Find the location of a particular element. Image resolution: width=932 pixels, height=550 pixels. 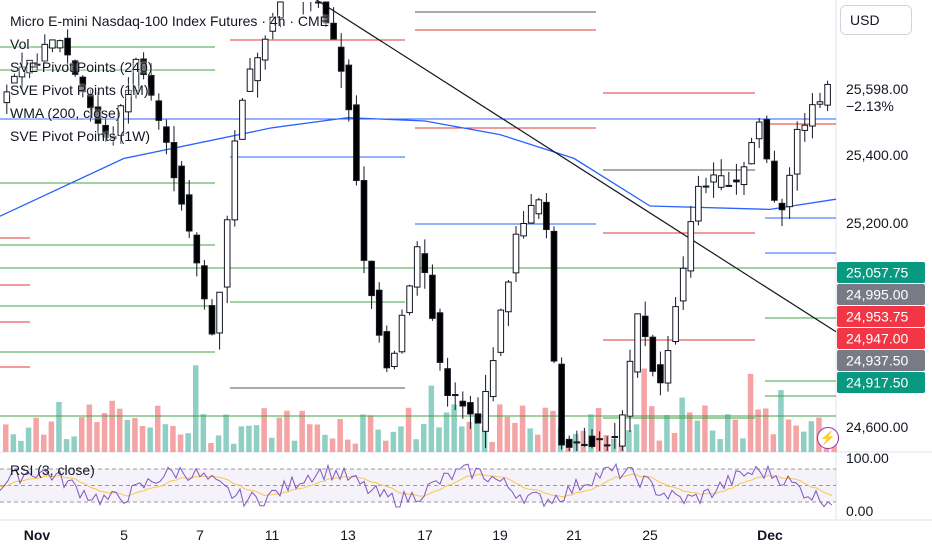

price-marker-label: 24,953.75 is located at coordinates (877, 317).